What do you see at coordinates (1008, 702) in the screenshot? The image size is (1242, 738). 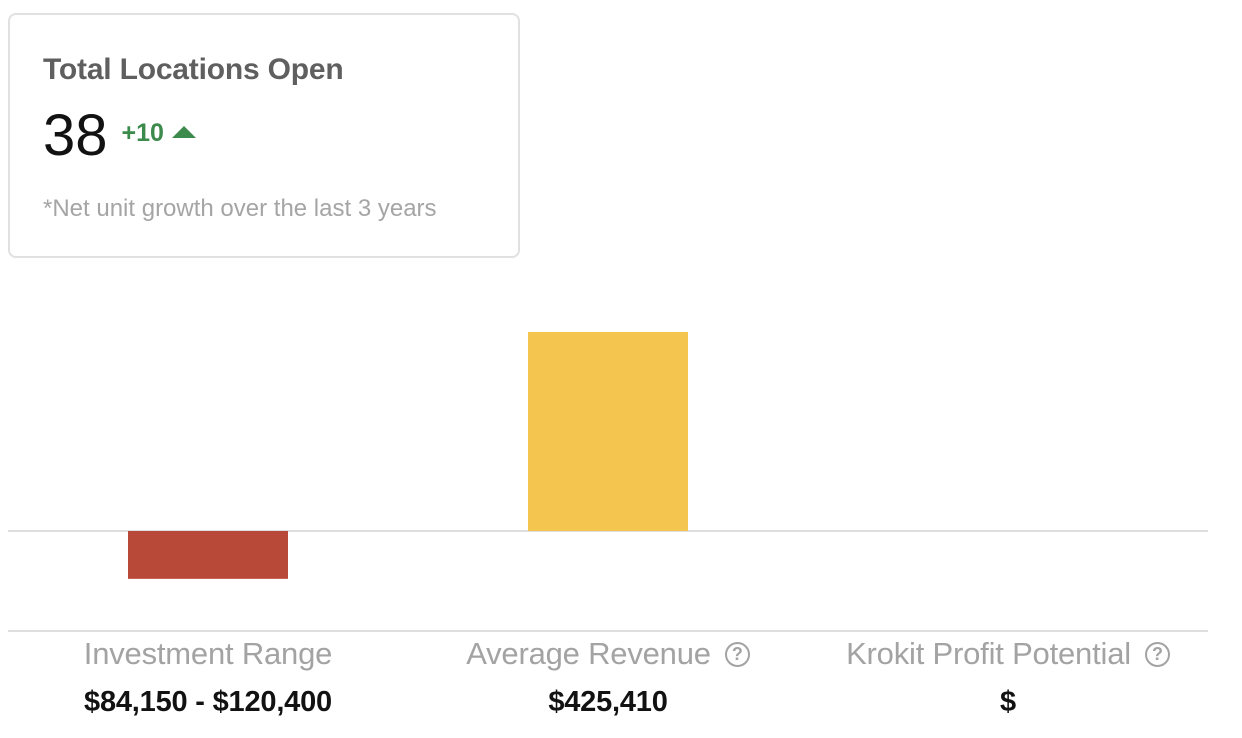 I see `metric-profit-potential-value: $` at bounding box center [1008, 702].